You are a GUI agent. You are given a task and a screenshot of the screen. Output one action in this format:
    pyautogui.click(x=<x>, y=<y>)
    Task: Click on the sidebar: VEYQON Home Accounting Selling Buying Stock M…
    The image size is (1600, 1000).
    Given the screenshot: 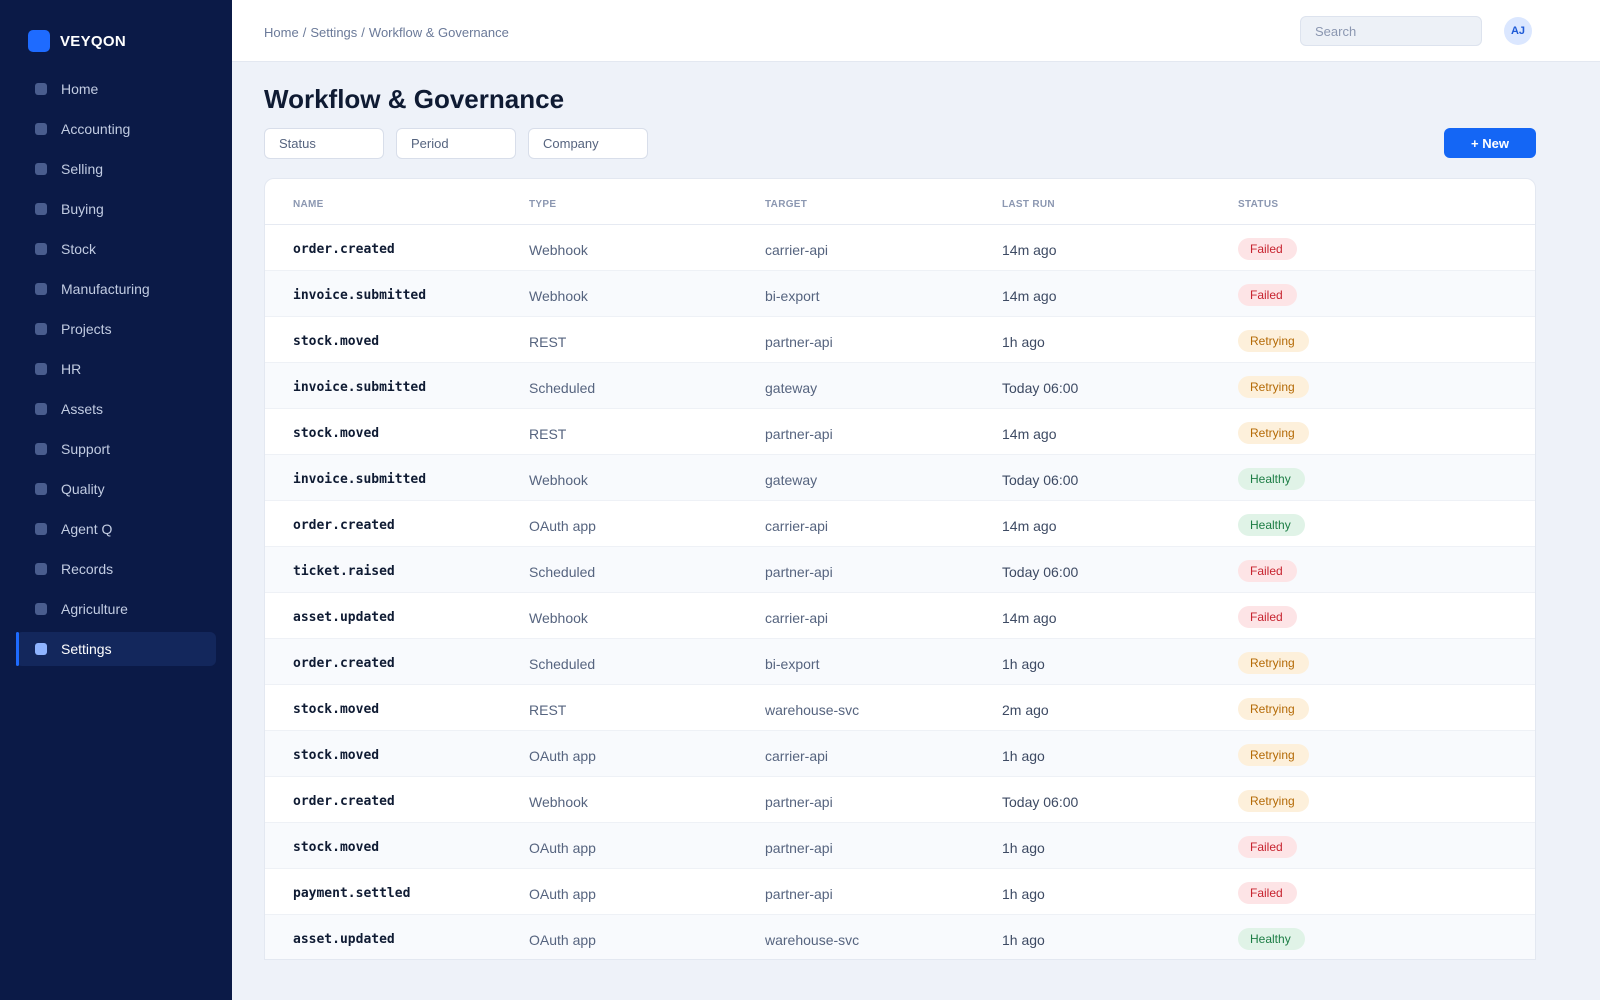 What is the action you would take?
    pyautogui.click(x=116, y=500)
    